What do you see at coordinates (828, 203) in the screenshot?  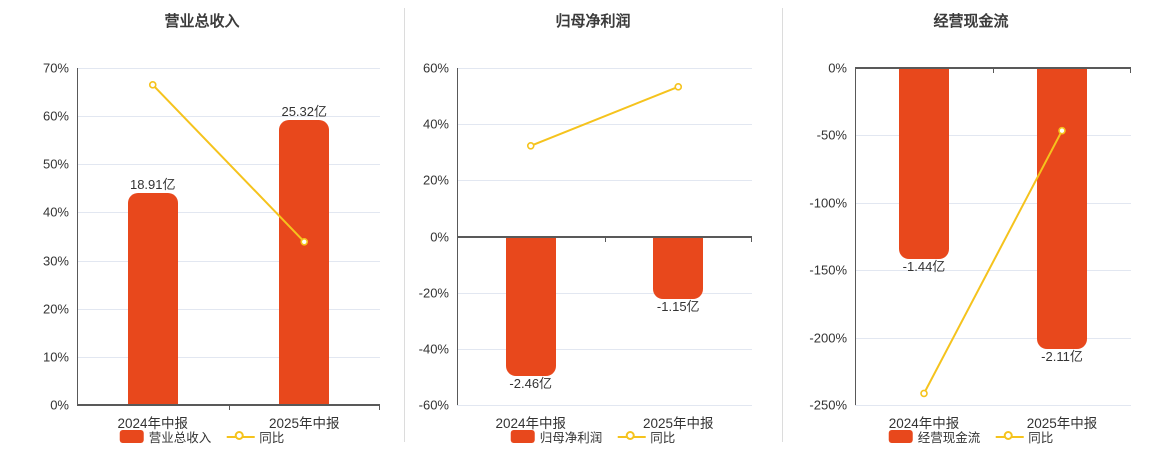 I see `y-tick-label: -100%` at bounding box center [828, 203].